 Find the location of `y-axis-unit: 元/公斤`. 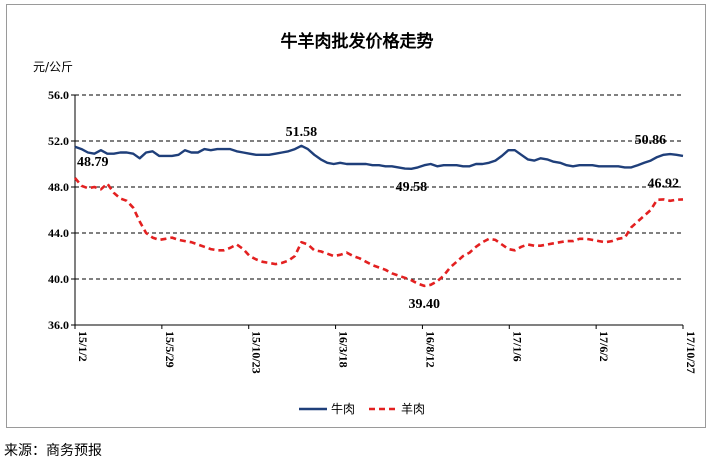

y-axis-unit: 元/公斤 is located at coordinates (53, 67).